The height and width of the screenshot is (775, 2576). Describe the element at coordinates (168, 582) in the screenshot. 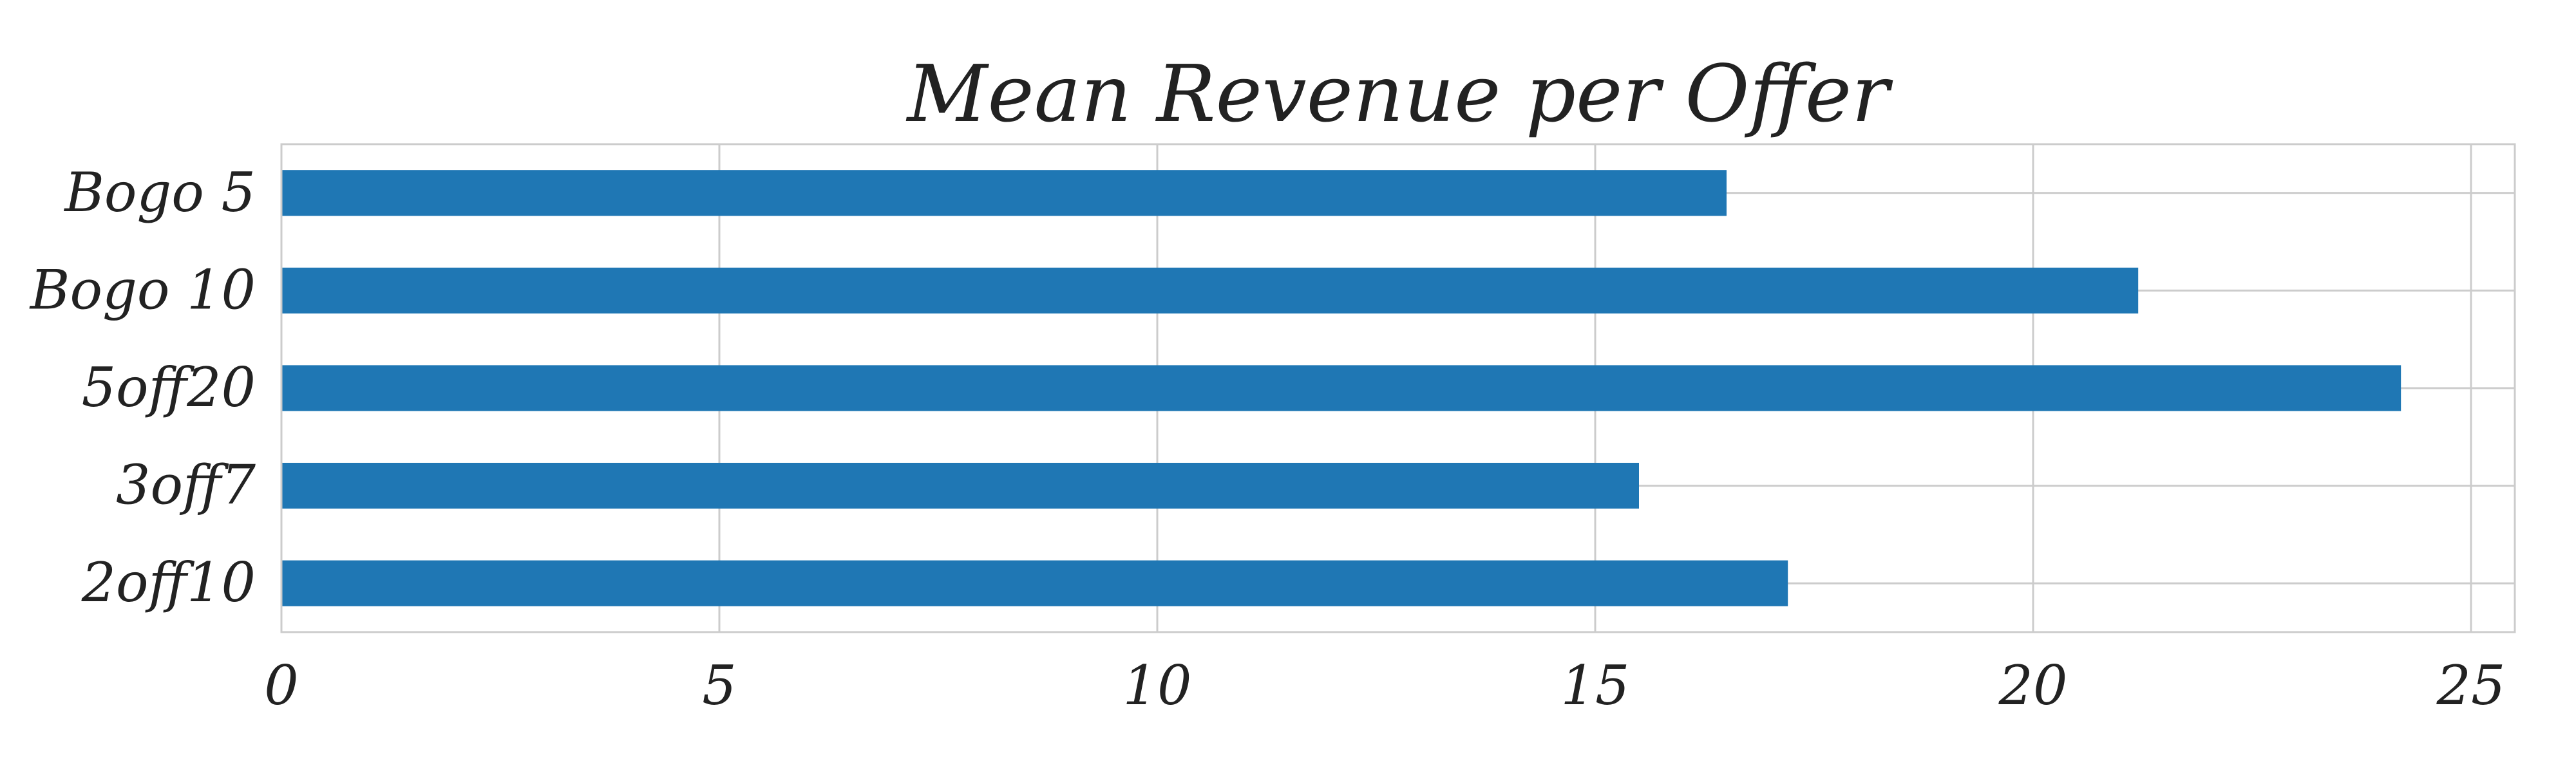

I see `y-tick-label: 2off10` at that location.